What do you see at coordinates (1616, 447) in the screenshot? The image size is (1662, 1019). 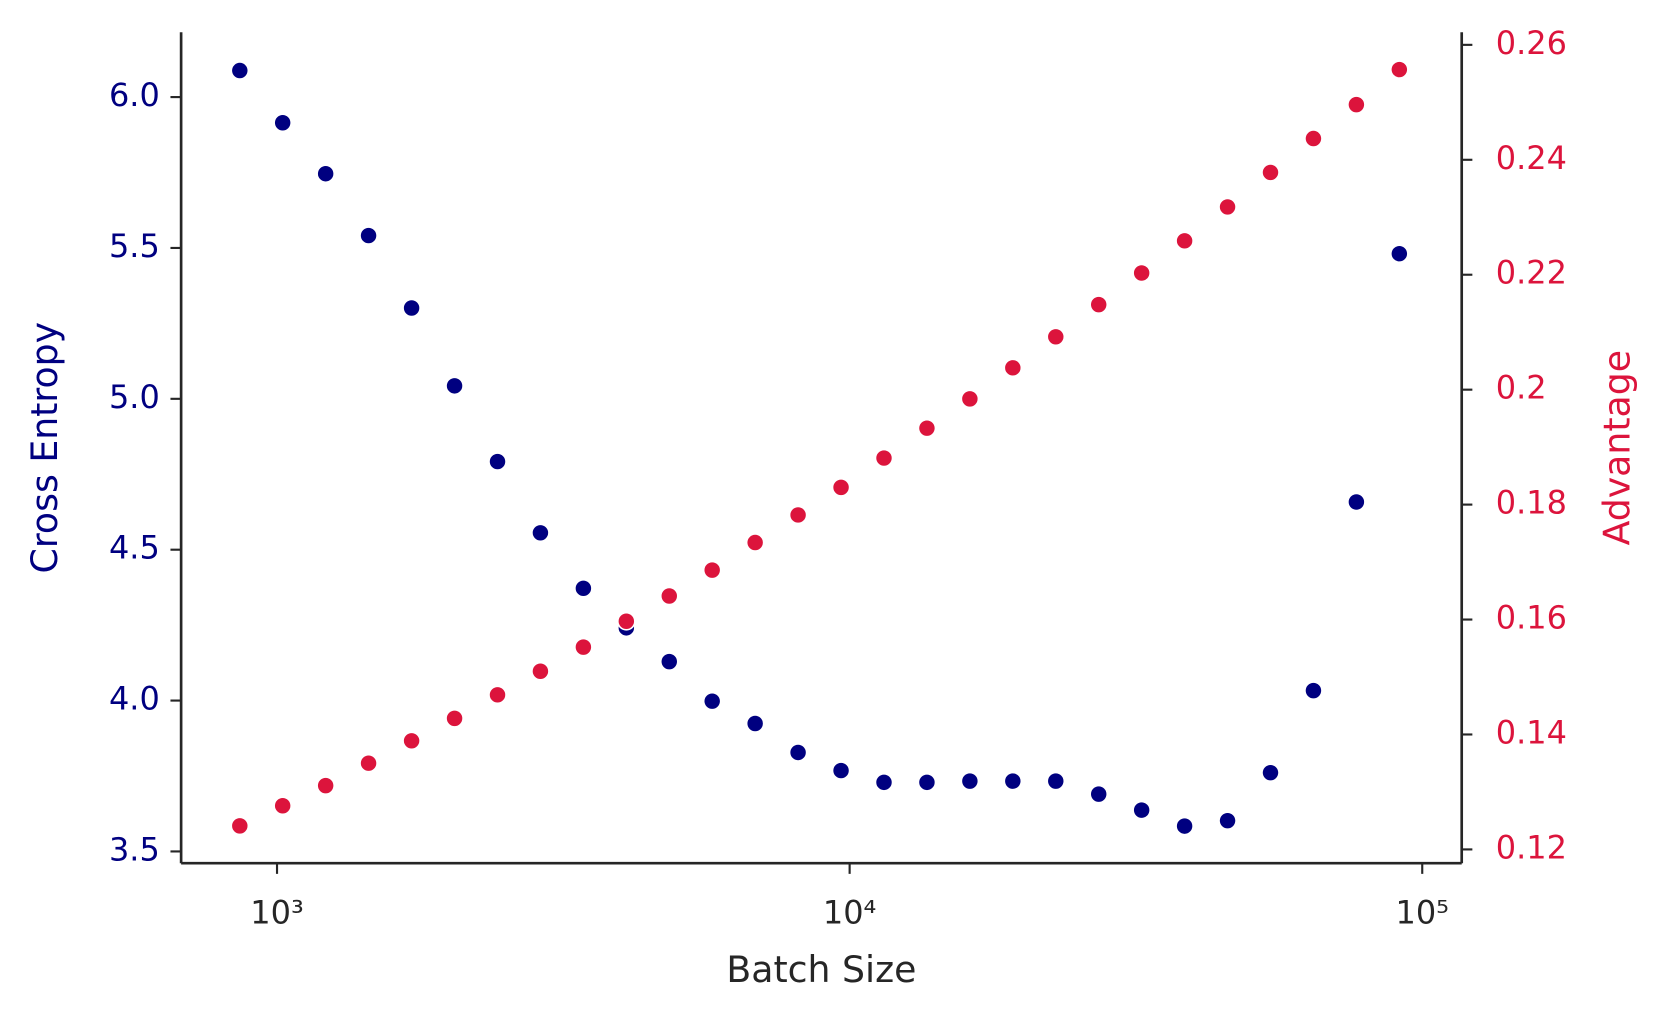 I see `y2-axis-label: Advantage` at bounding box center [1616, 447].